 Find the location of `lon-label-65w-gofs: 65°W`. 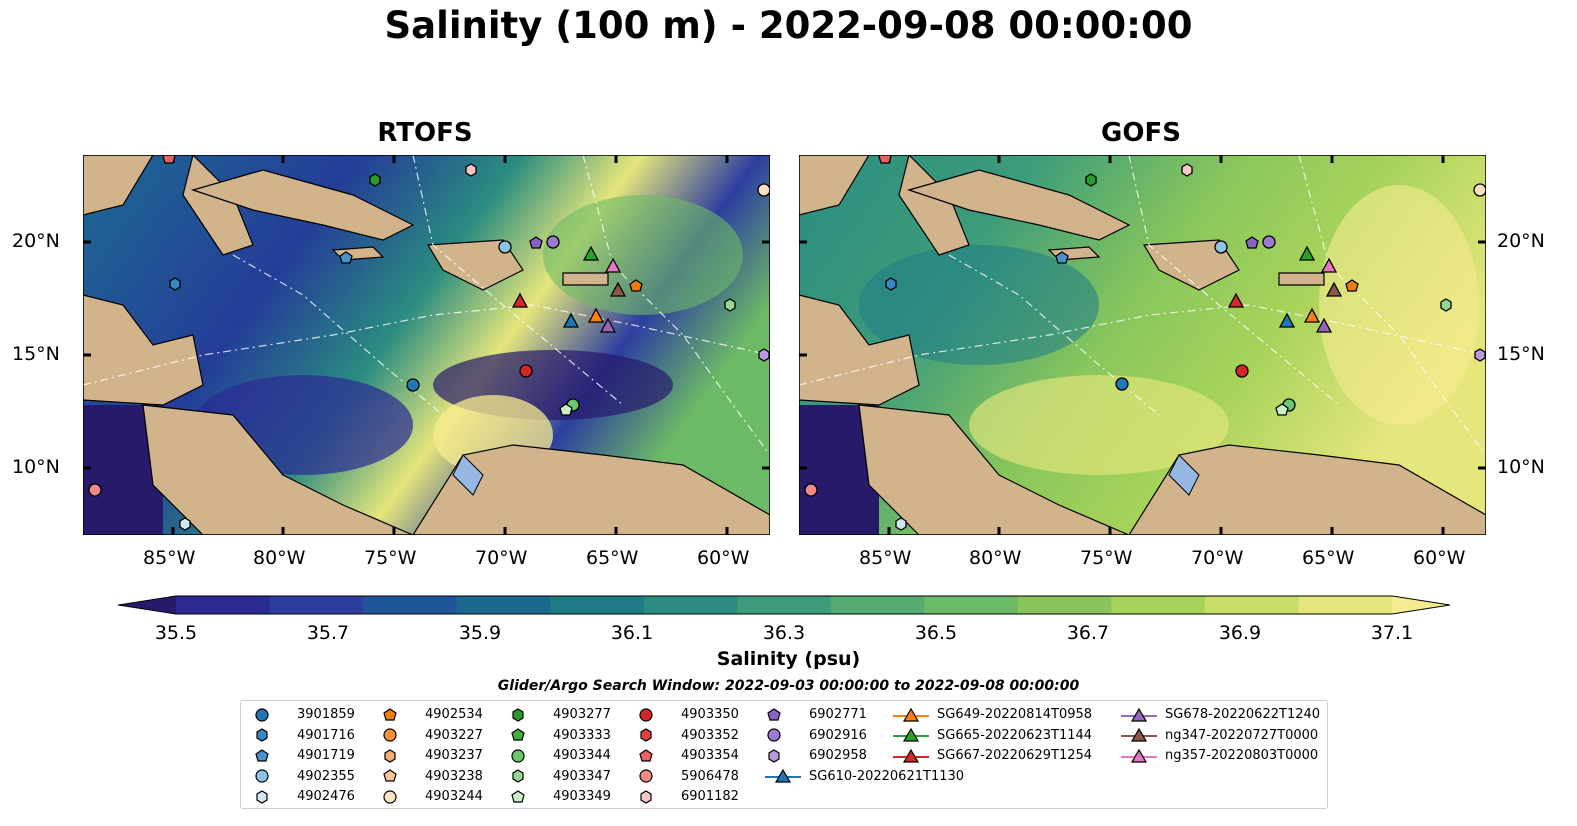

lon-label-65w-gofs: 65°W is located at coordinates (1328, 558).